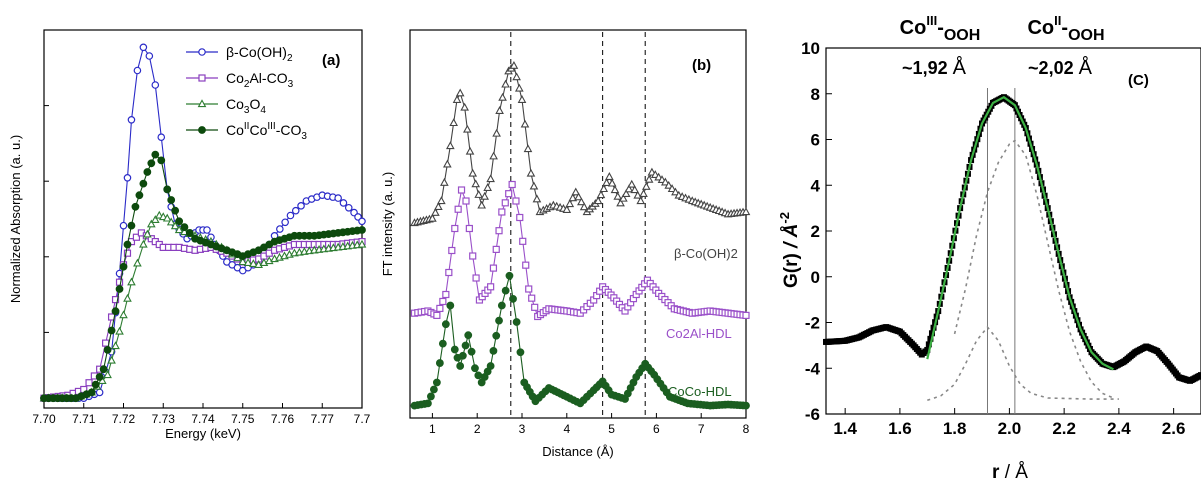 This screenshot has height=488, width=1201. What do you see at coordinates (1060, 67) in the screenshot?
I see `panel-c-annotation-value: ~2,02 Å` at bounding box center [1060, 67].